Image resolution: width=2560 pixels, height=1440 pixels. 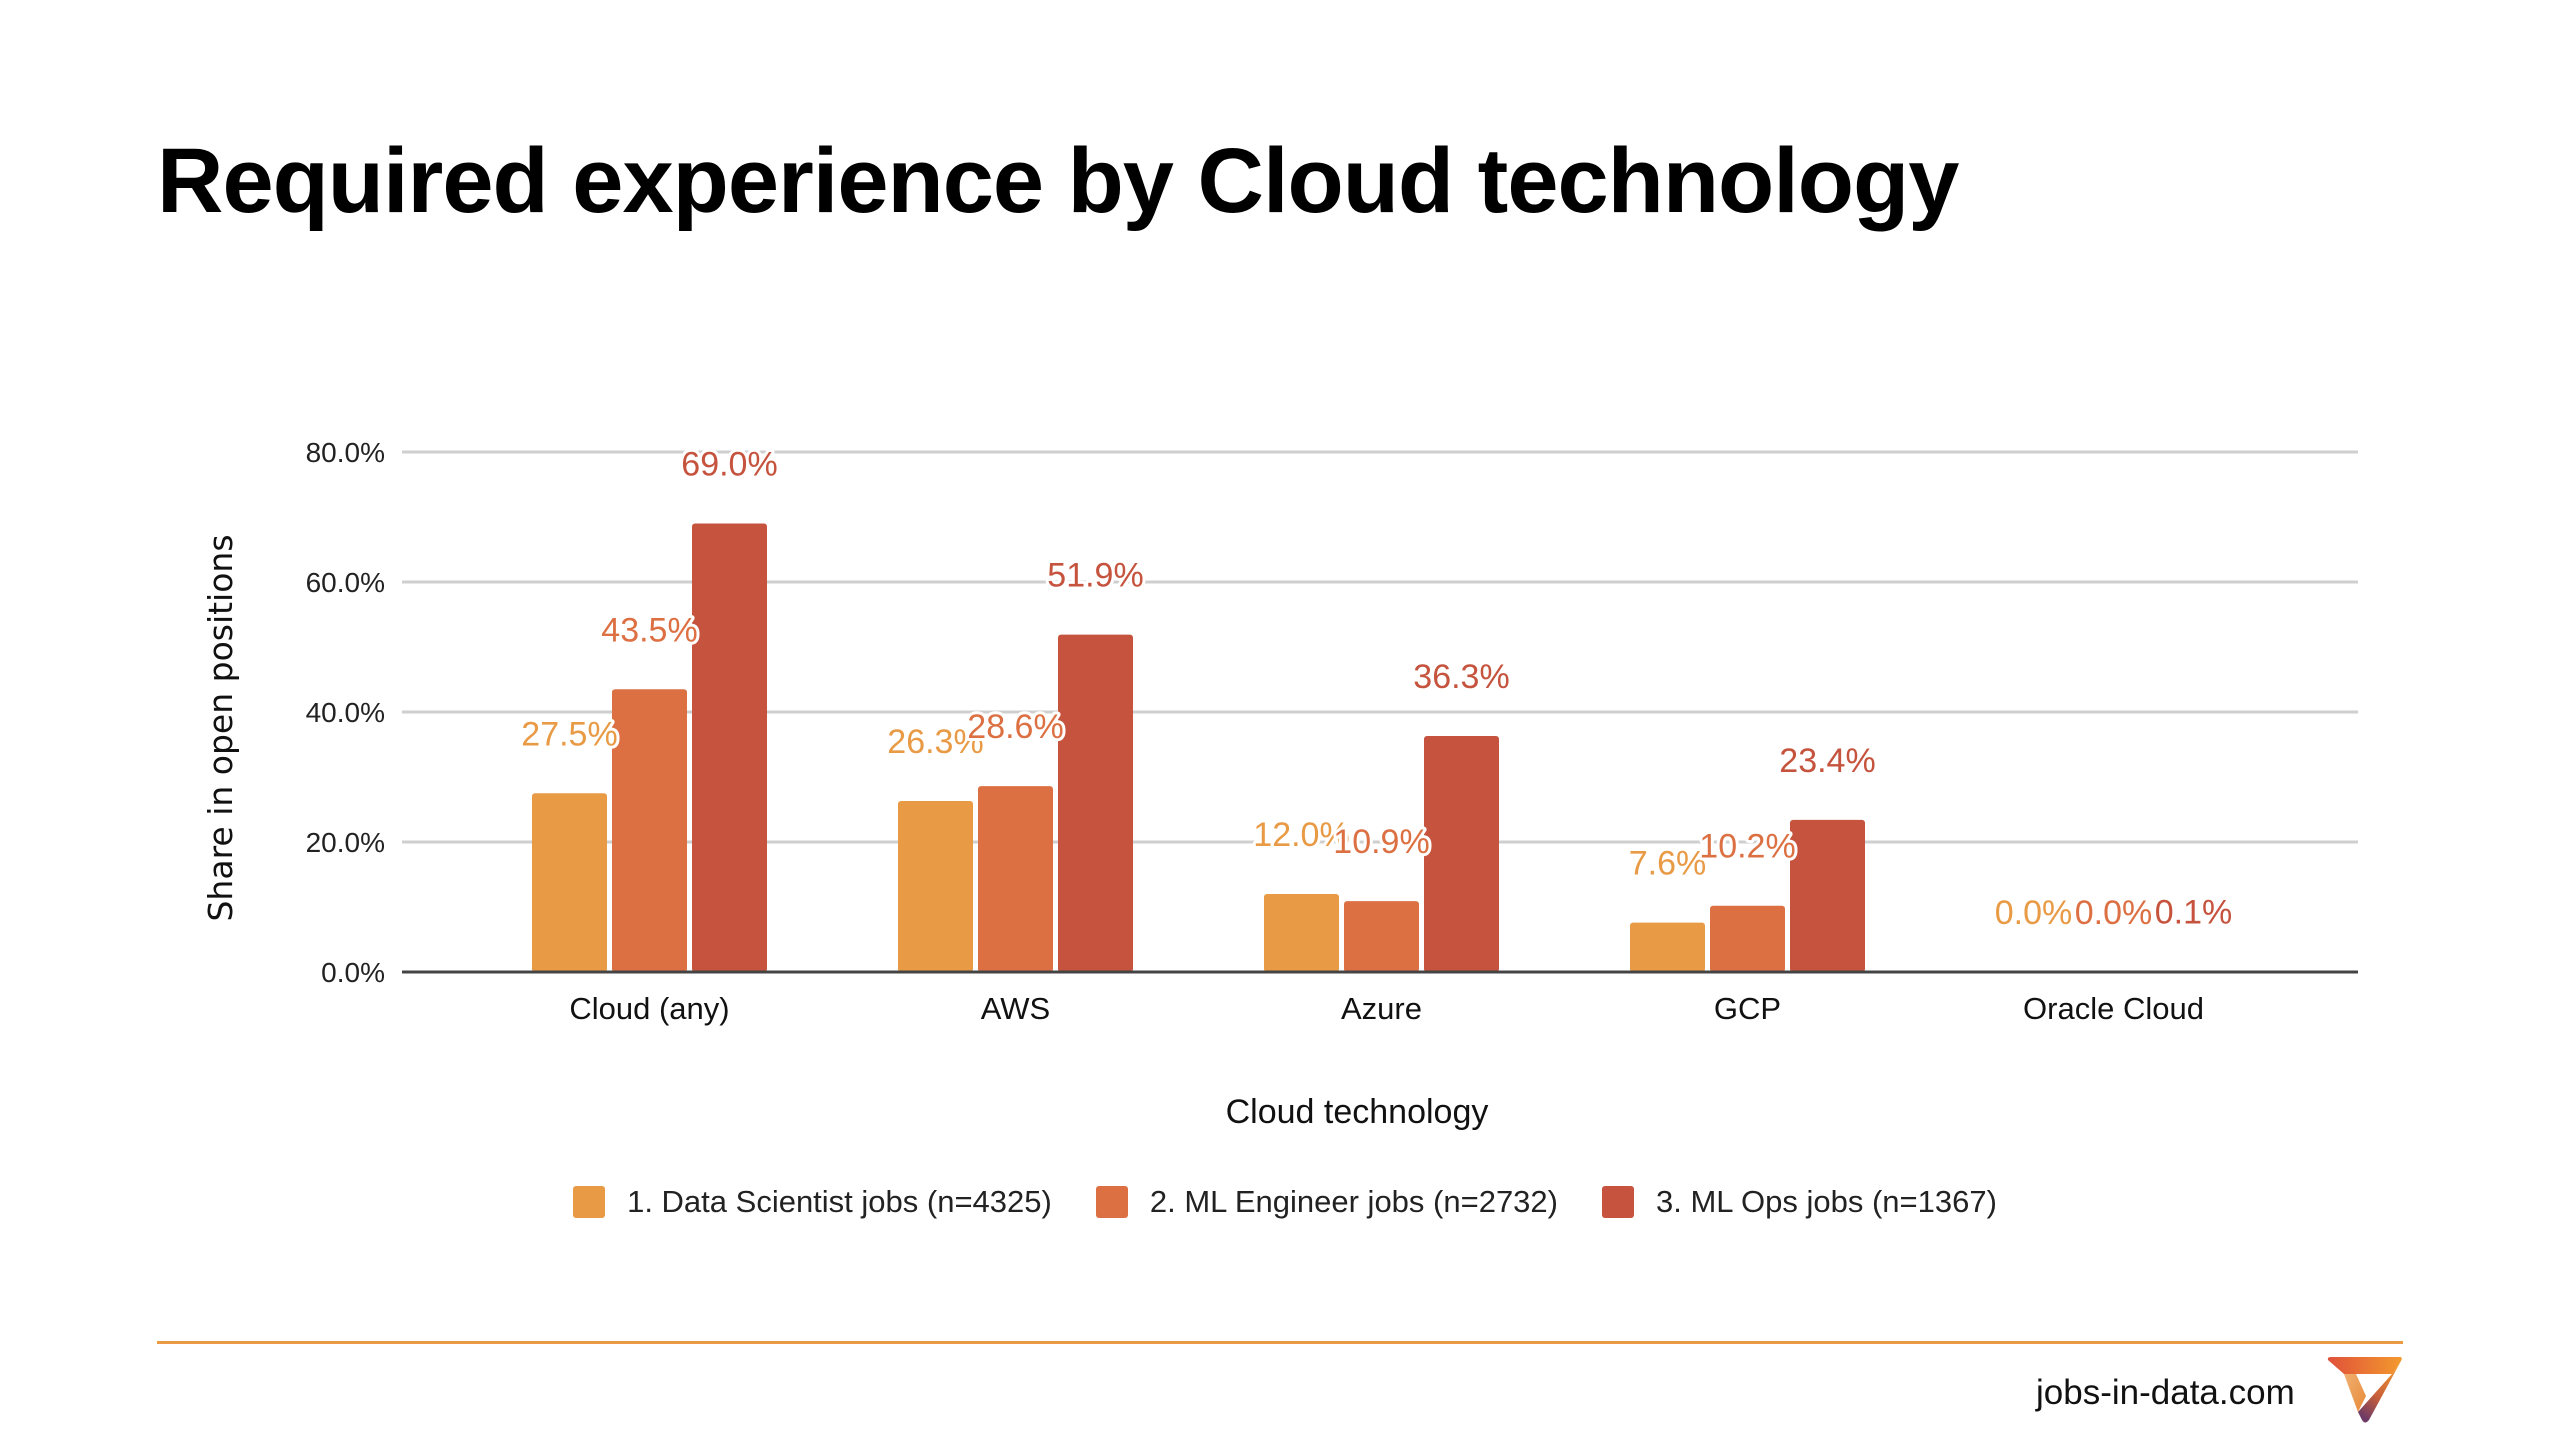 What do you see at coordinates (1381, 1008) in the screenshot?
I see `x-tick-label: Azure` at bounding box center [1381, 1008].